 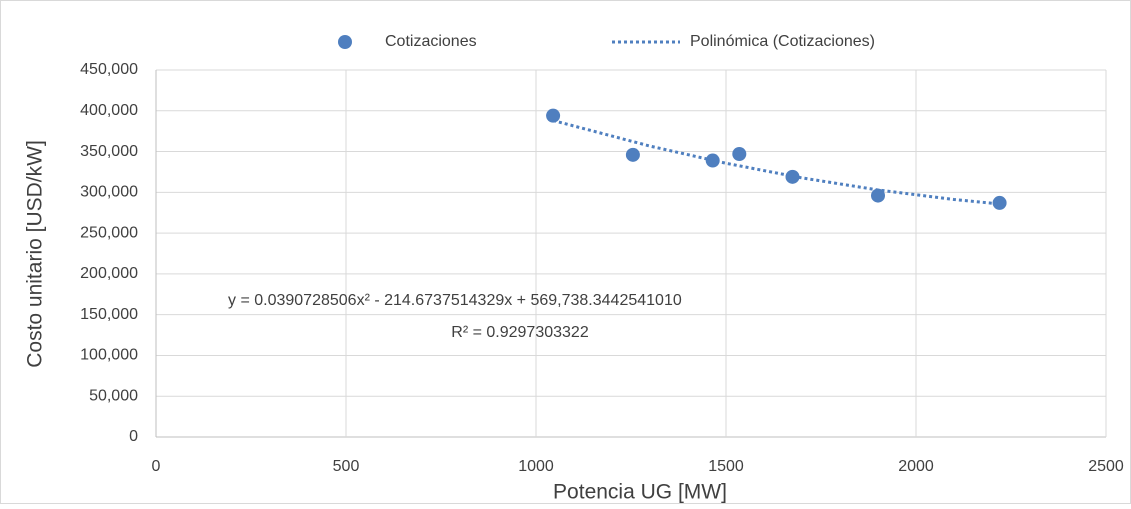 What do you see at coordinates (109, 232) in the screenshot?
I see `y-tick-label: 250,000` at bounding box center [109, 232].